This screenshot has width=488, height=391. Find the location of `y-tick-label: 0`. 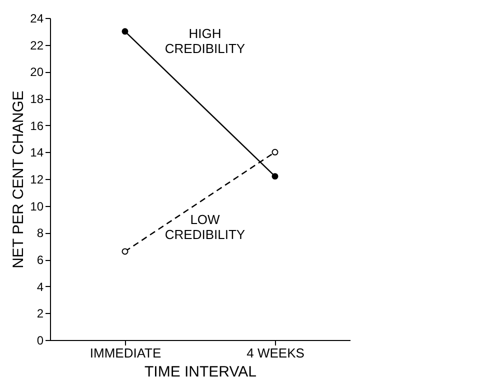

y-tick-label: 0 is located at coordinates (40, 341).